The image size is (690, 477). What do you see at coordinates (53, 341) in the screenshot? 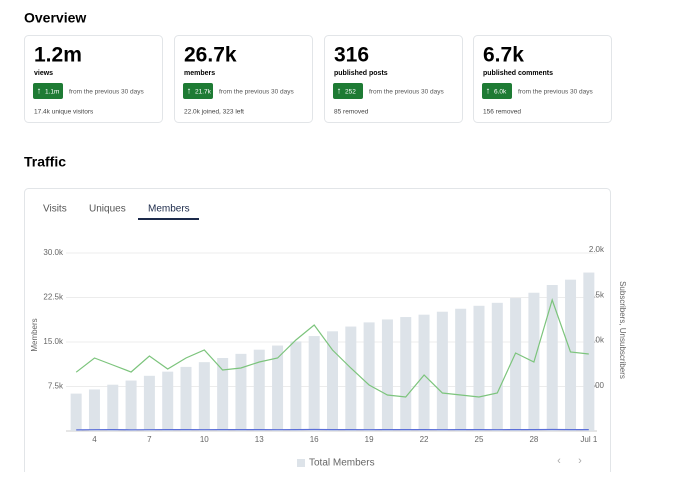
I see `y-tick-label: 15.0k` at bounding box center [53, 341].